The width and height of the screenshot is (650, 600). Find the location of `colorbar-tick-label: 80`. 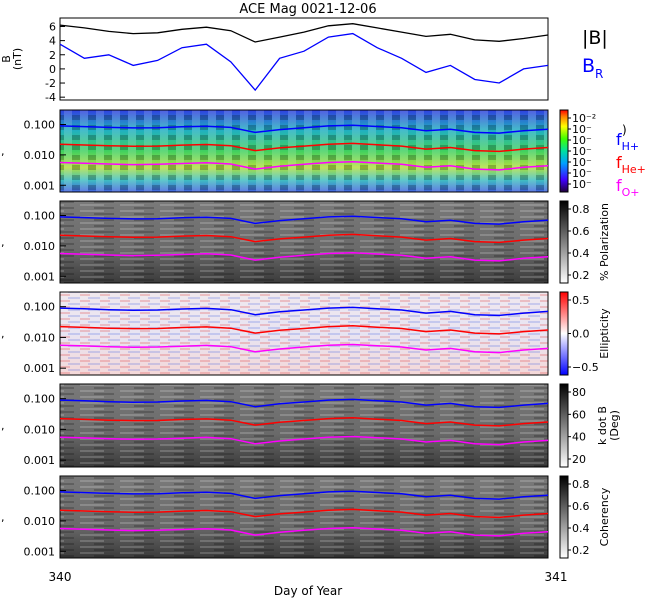

colorbar-tick-label: 80 is located at coordinates (579, 392).